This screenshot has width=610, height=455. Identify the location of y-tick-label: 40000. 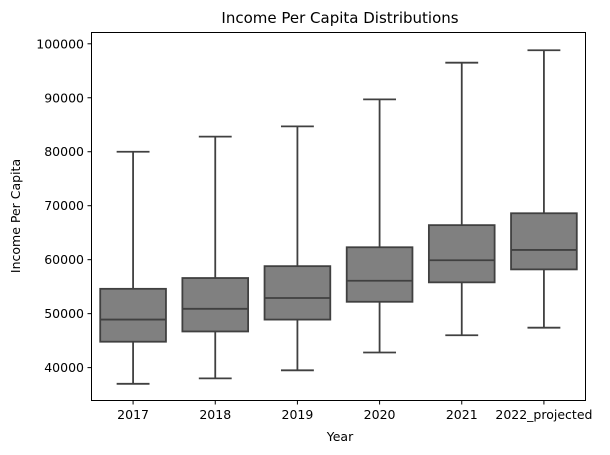
(64, 367).